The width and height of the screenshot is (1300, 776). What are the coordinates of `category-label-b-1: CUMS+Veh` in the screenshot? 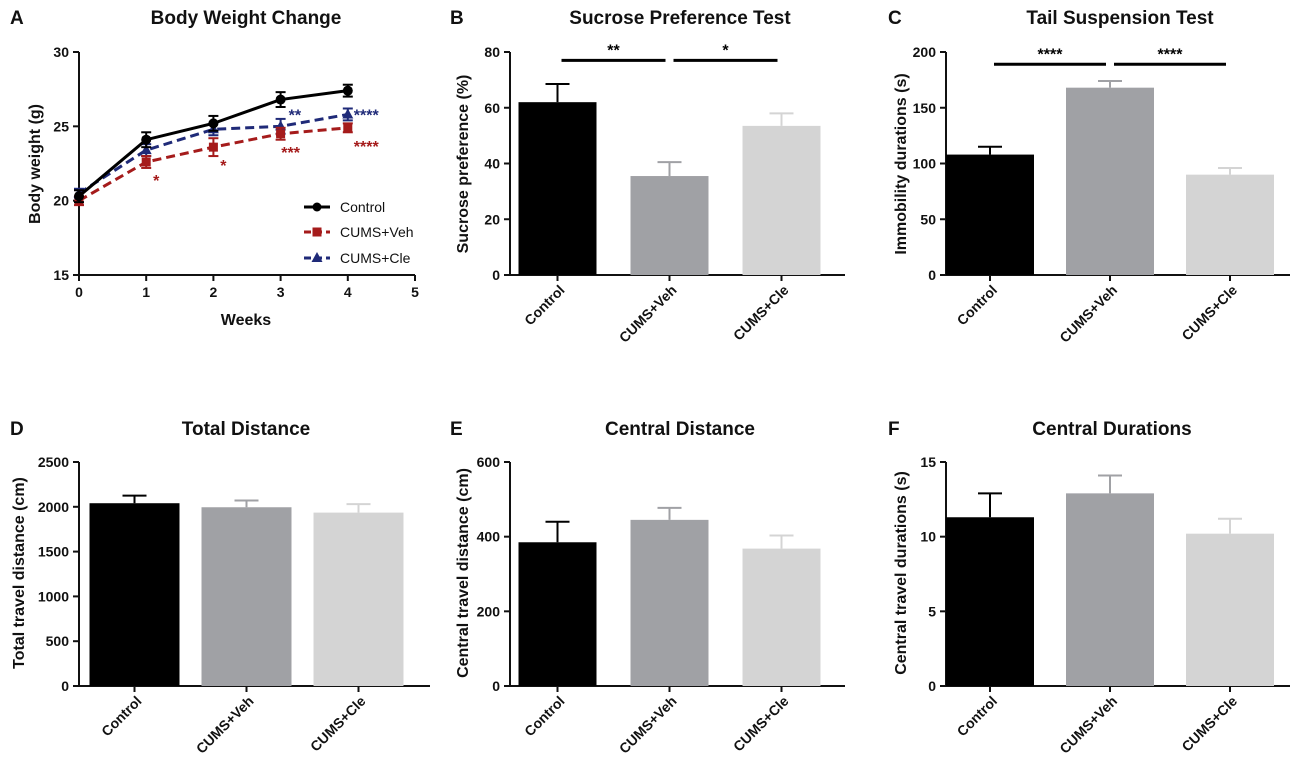 It's located at (648, 314).